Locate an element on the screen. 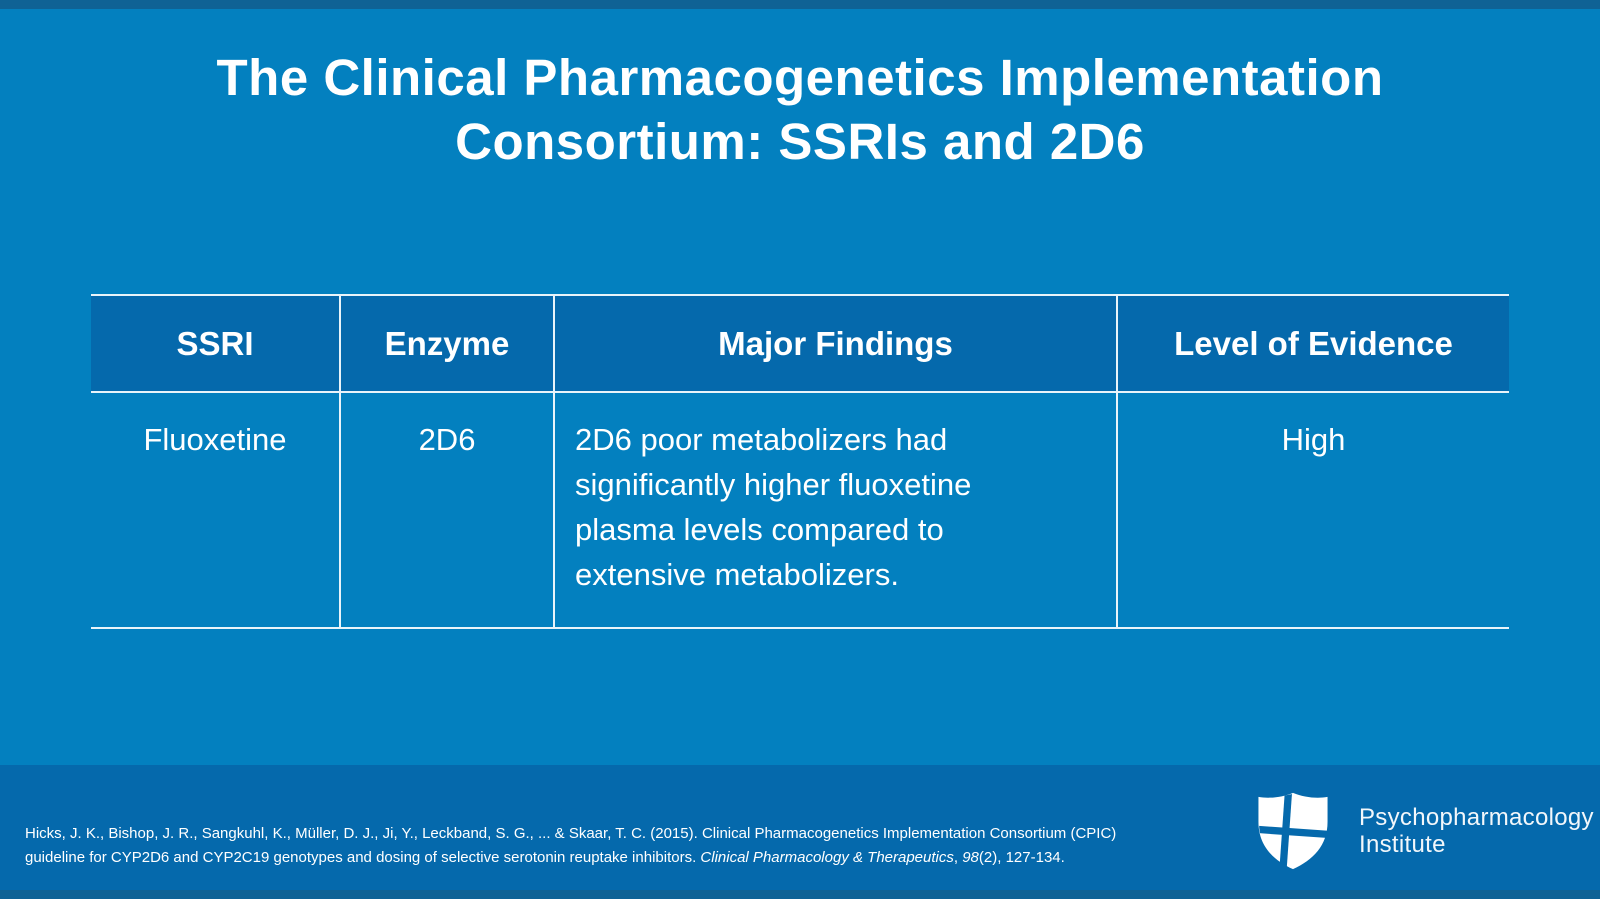 The width and height of the screenshot is (1600, 899). top-edge-strip is located at coordinates (800, 4).